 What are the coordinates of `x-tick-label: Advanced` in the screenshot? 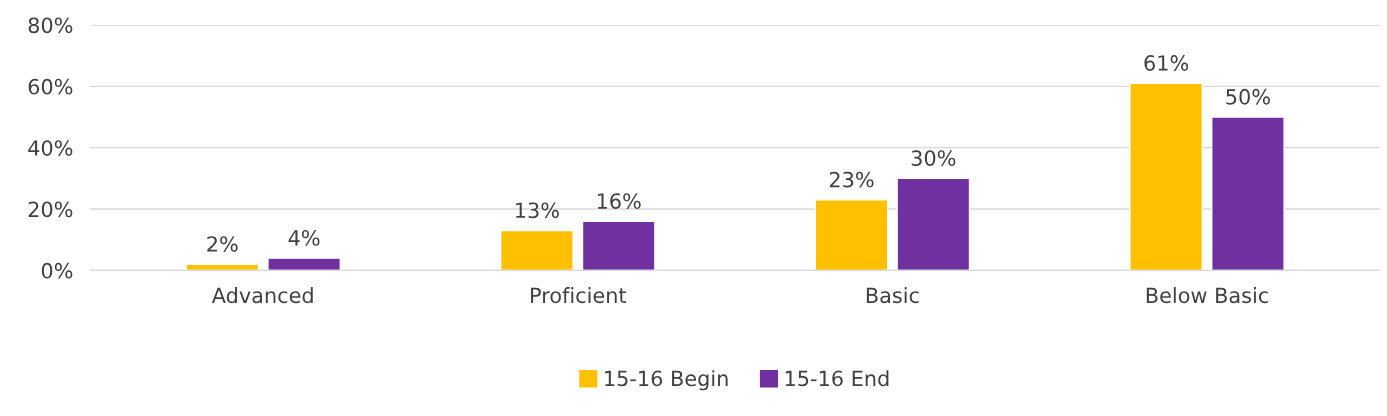 It's located at (262, 295).